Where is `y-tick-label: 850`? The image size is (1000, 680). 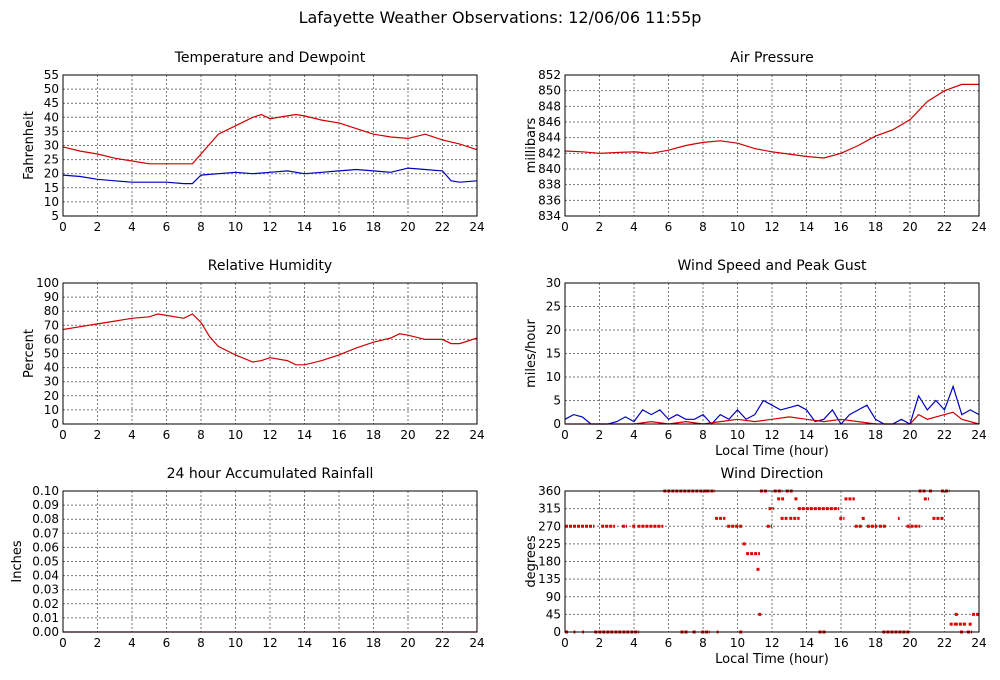 y-tick-label: 850 is located at coordinates (549, 91).